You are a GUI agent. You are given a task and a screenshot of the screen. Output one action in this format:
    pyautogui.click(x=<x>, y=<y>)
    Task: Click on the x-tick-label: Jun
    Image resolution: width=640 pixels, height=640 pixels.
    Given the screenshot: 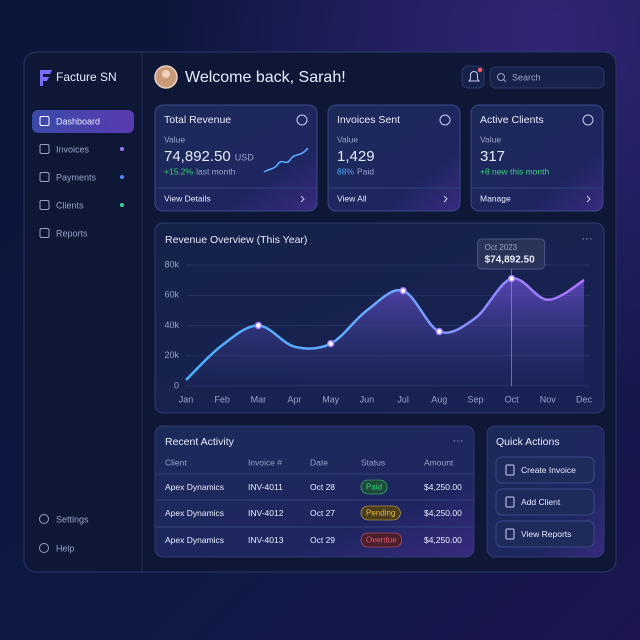 What is the action you would take?
    pyautogui.click(x=367, y=399)
    